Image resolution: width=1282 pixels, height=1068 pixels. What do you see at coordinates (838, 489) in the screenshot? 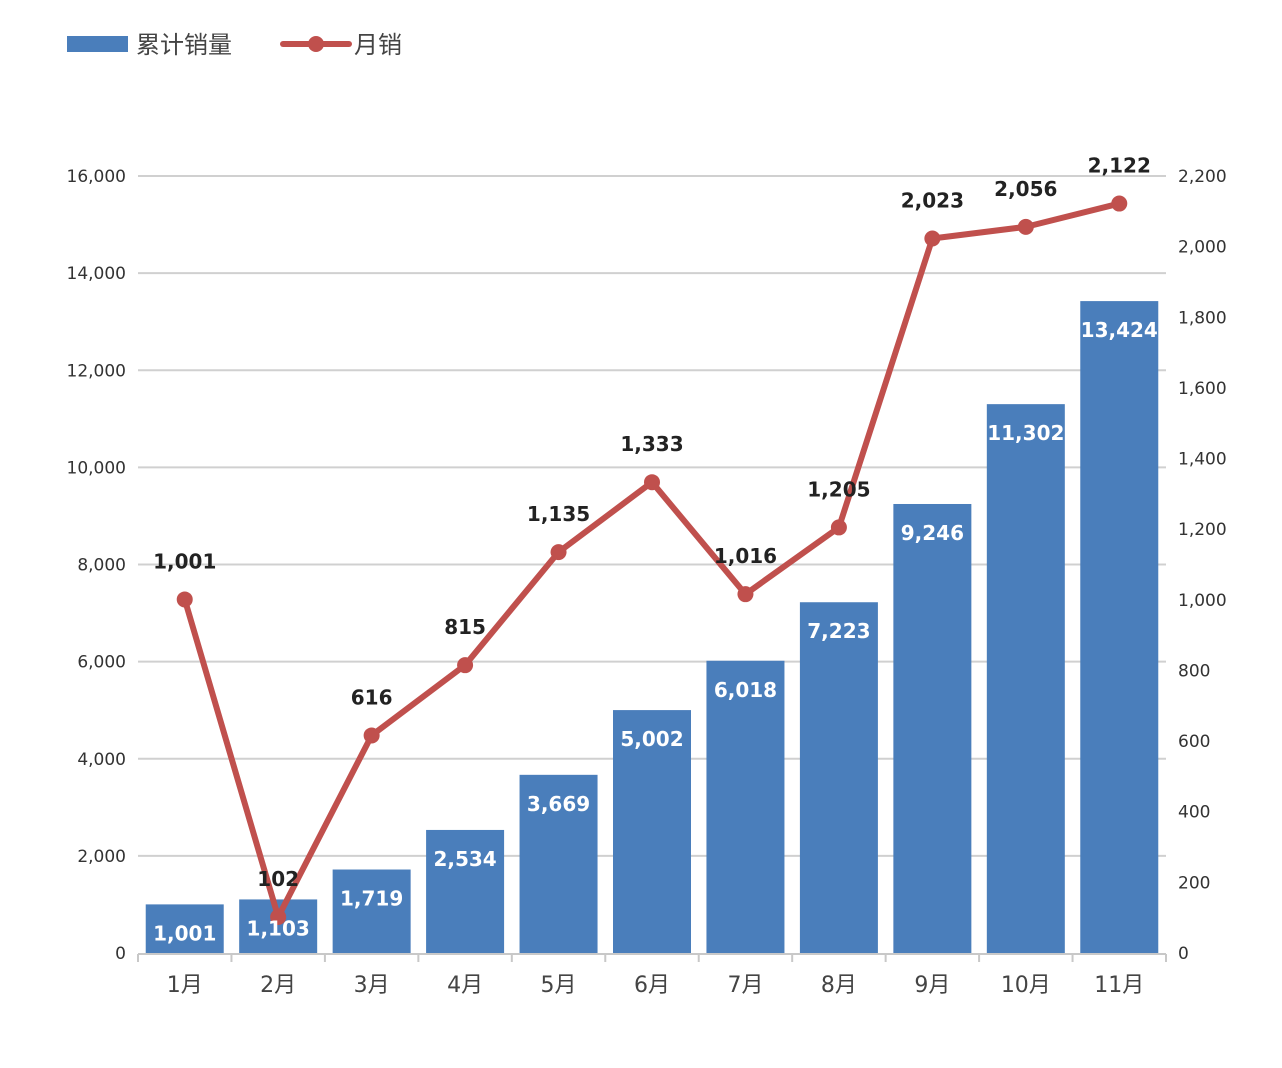
I see `line-data-label: 1,205` at bounding box center [838, 489].